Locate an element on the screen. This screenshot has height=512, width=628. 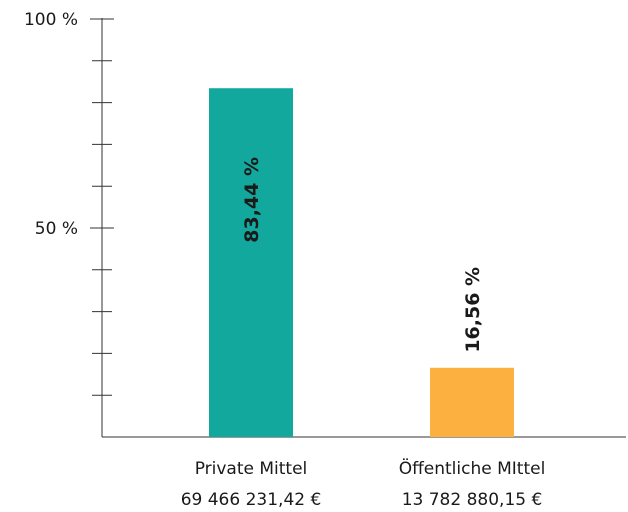
data-label-1: 83,44 % is located at coordinates (252, 200).